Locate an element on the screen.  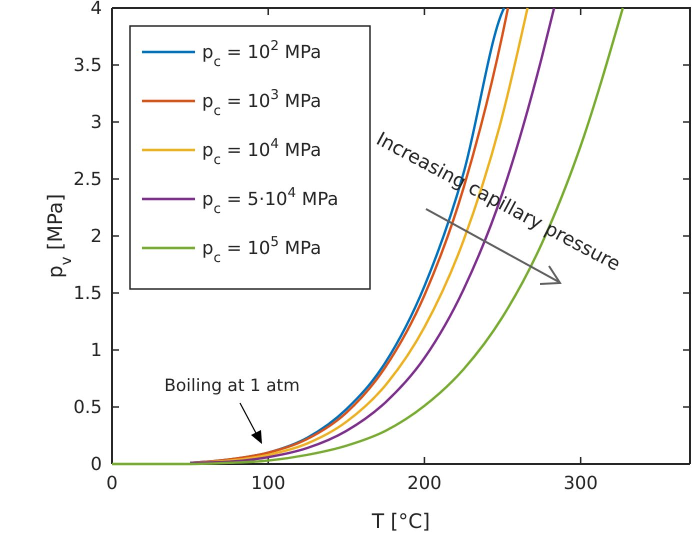
legend-label: p$_{c}$ = 10$^{4}$ MPa is located at coordinates (262, 152).